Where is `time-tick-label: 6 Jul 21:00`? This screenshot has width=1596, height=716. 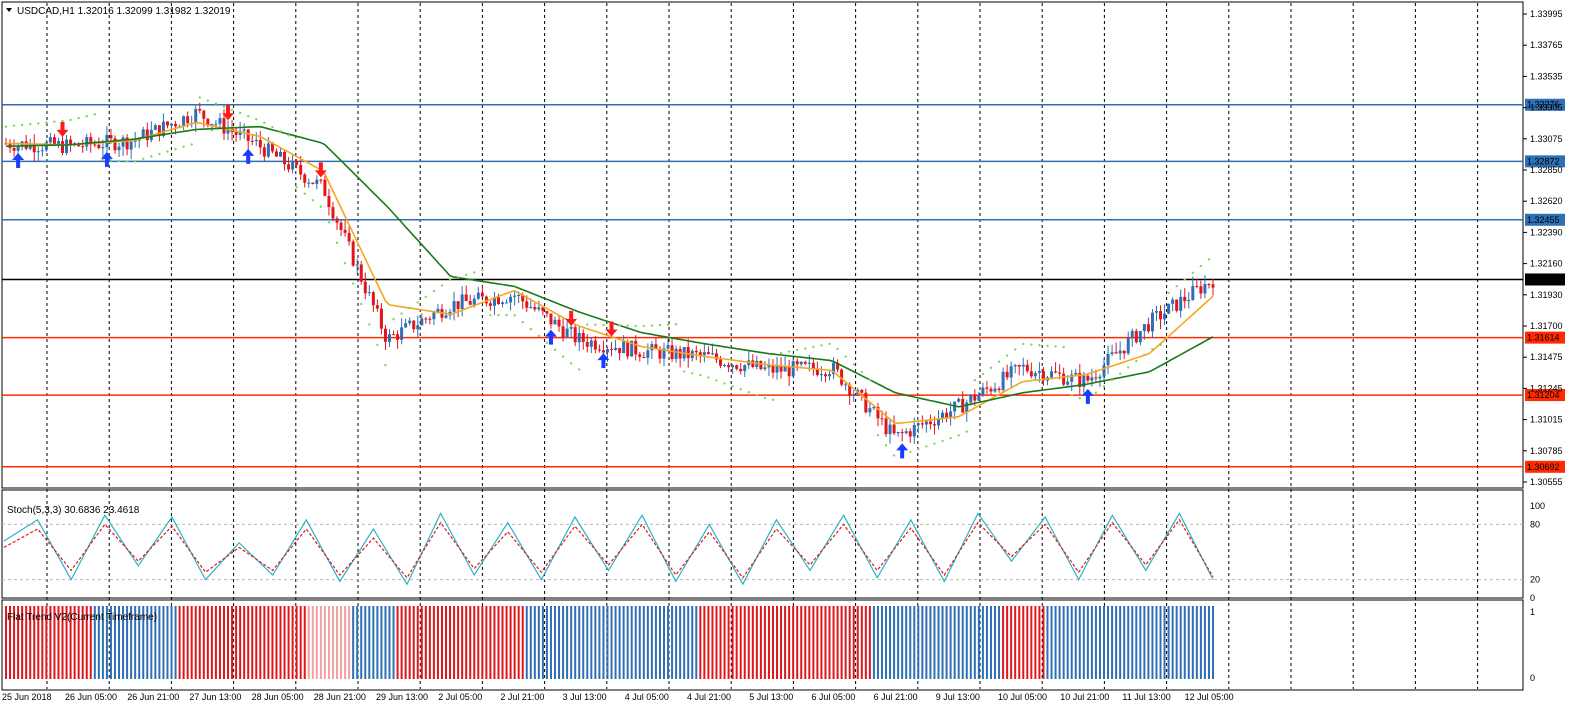 time-tick-label: 6 Jul 21:00 is located at coordinates (896, 697).